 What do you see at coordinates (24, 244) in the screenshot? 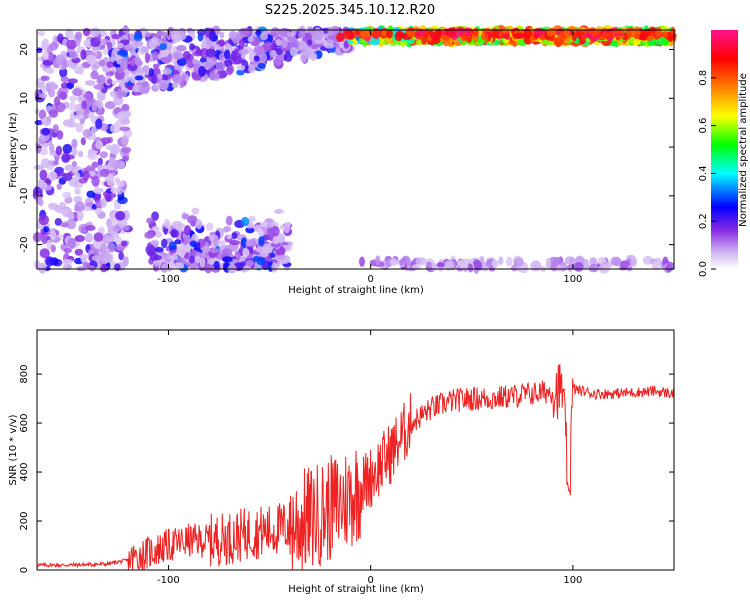
I see `spectrogram-y-tick-label: -20` at bounding box center [24, 244].